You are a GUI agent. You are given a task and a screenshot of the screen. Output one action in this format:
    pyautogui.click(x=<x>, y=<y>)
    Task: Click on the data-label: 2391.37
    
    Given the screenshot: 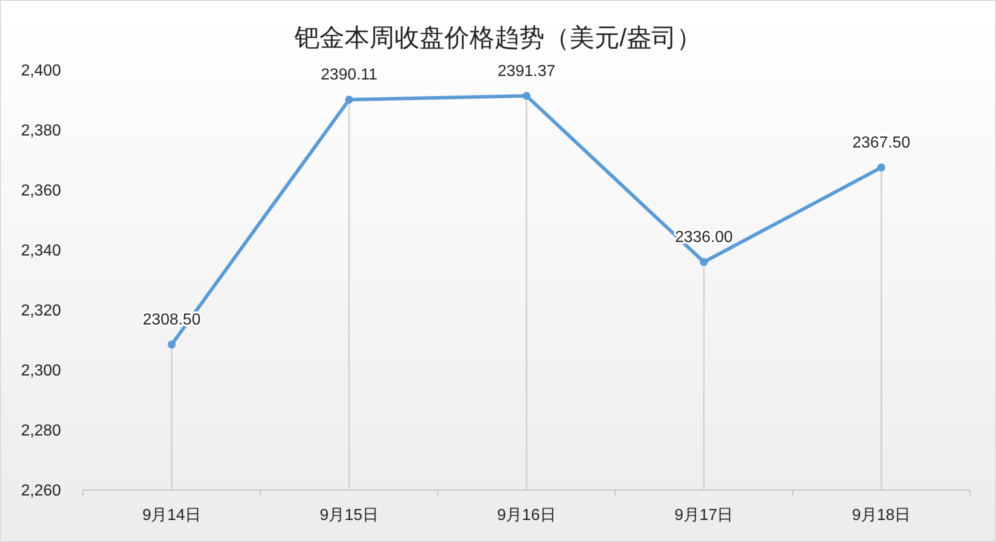 What is the action you would take?
    pyautogui.click(x=527, y=71)
    